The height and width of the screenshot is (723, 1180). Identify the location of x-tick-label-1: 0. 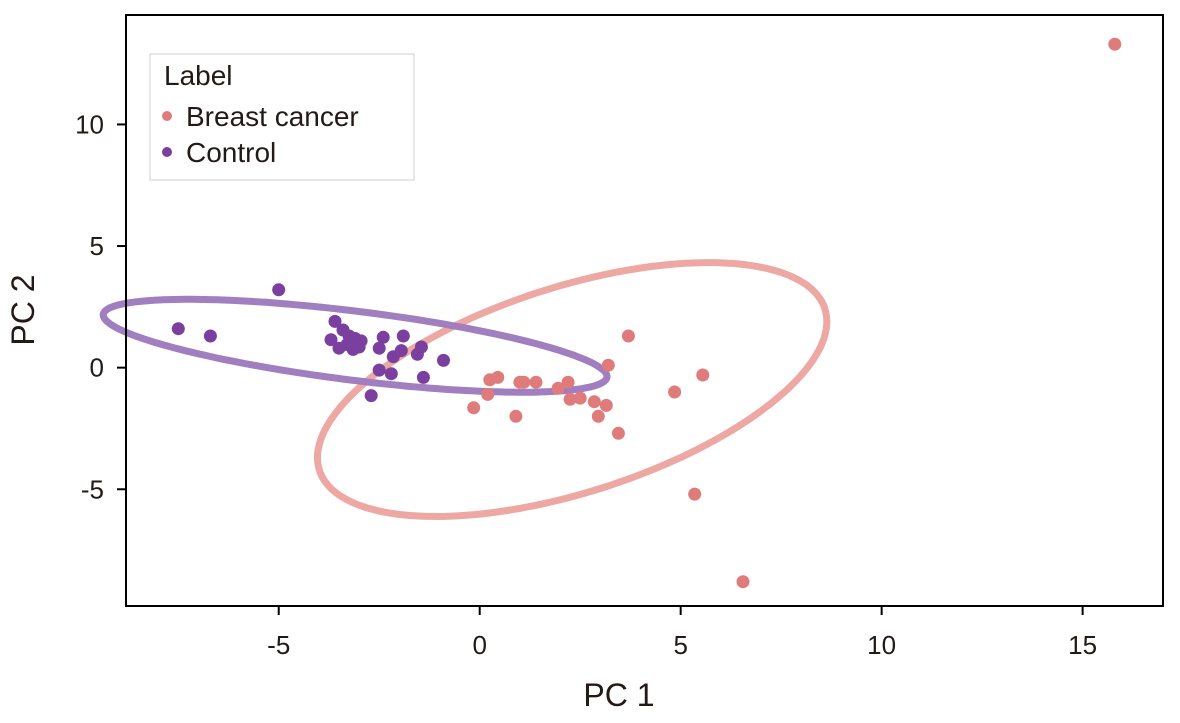
(479, 645).